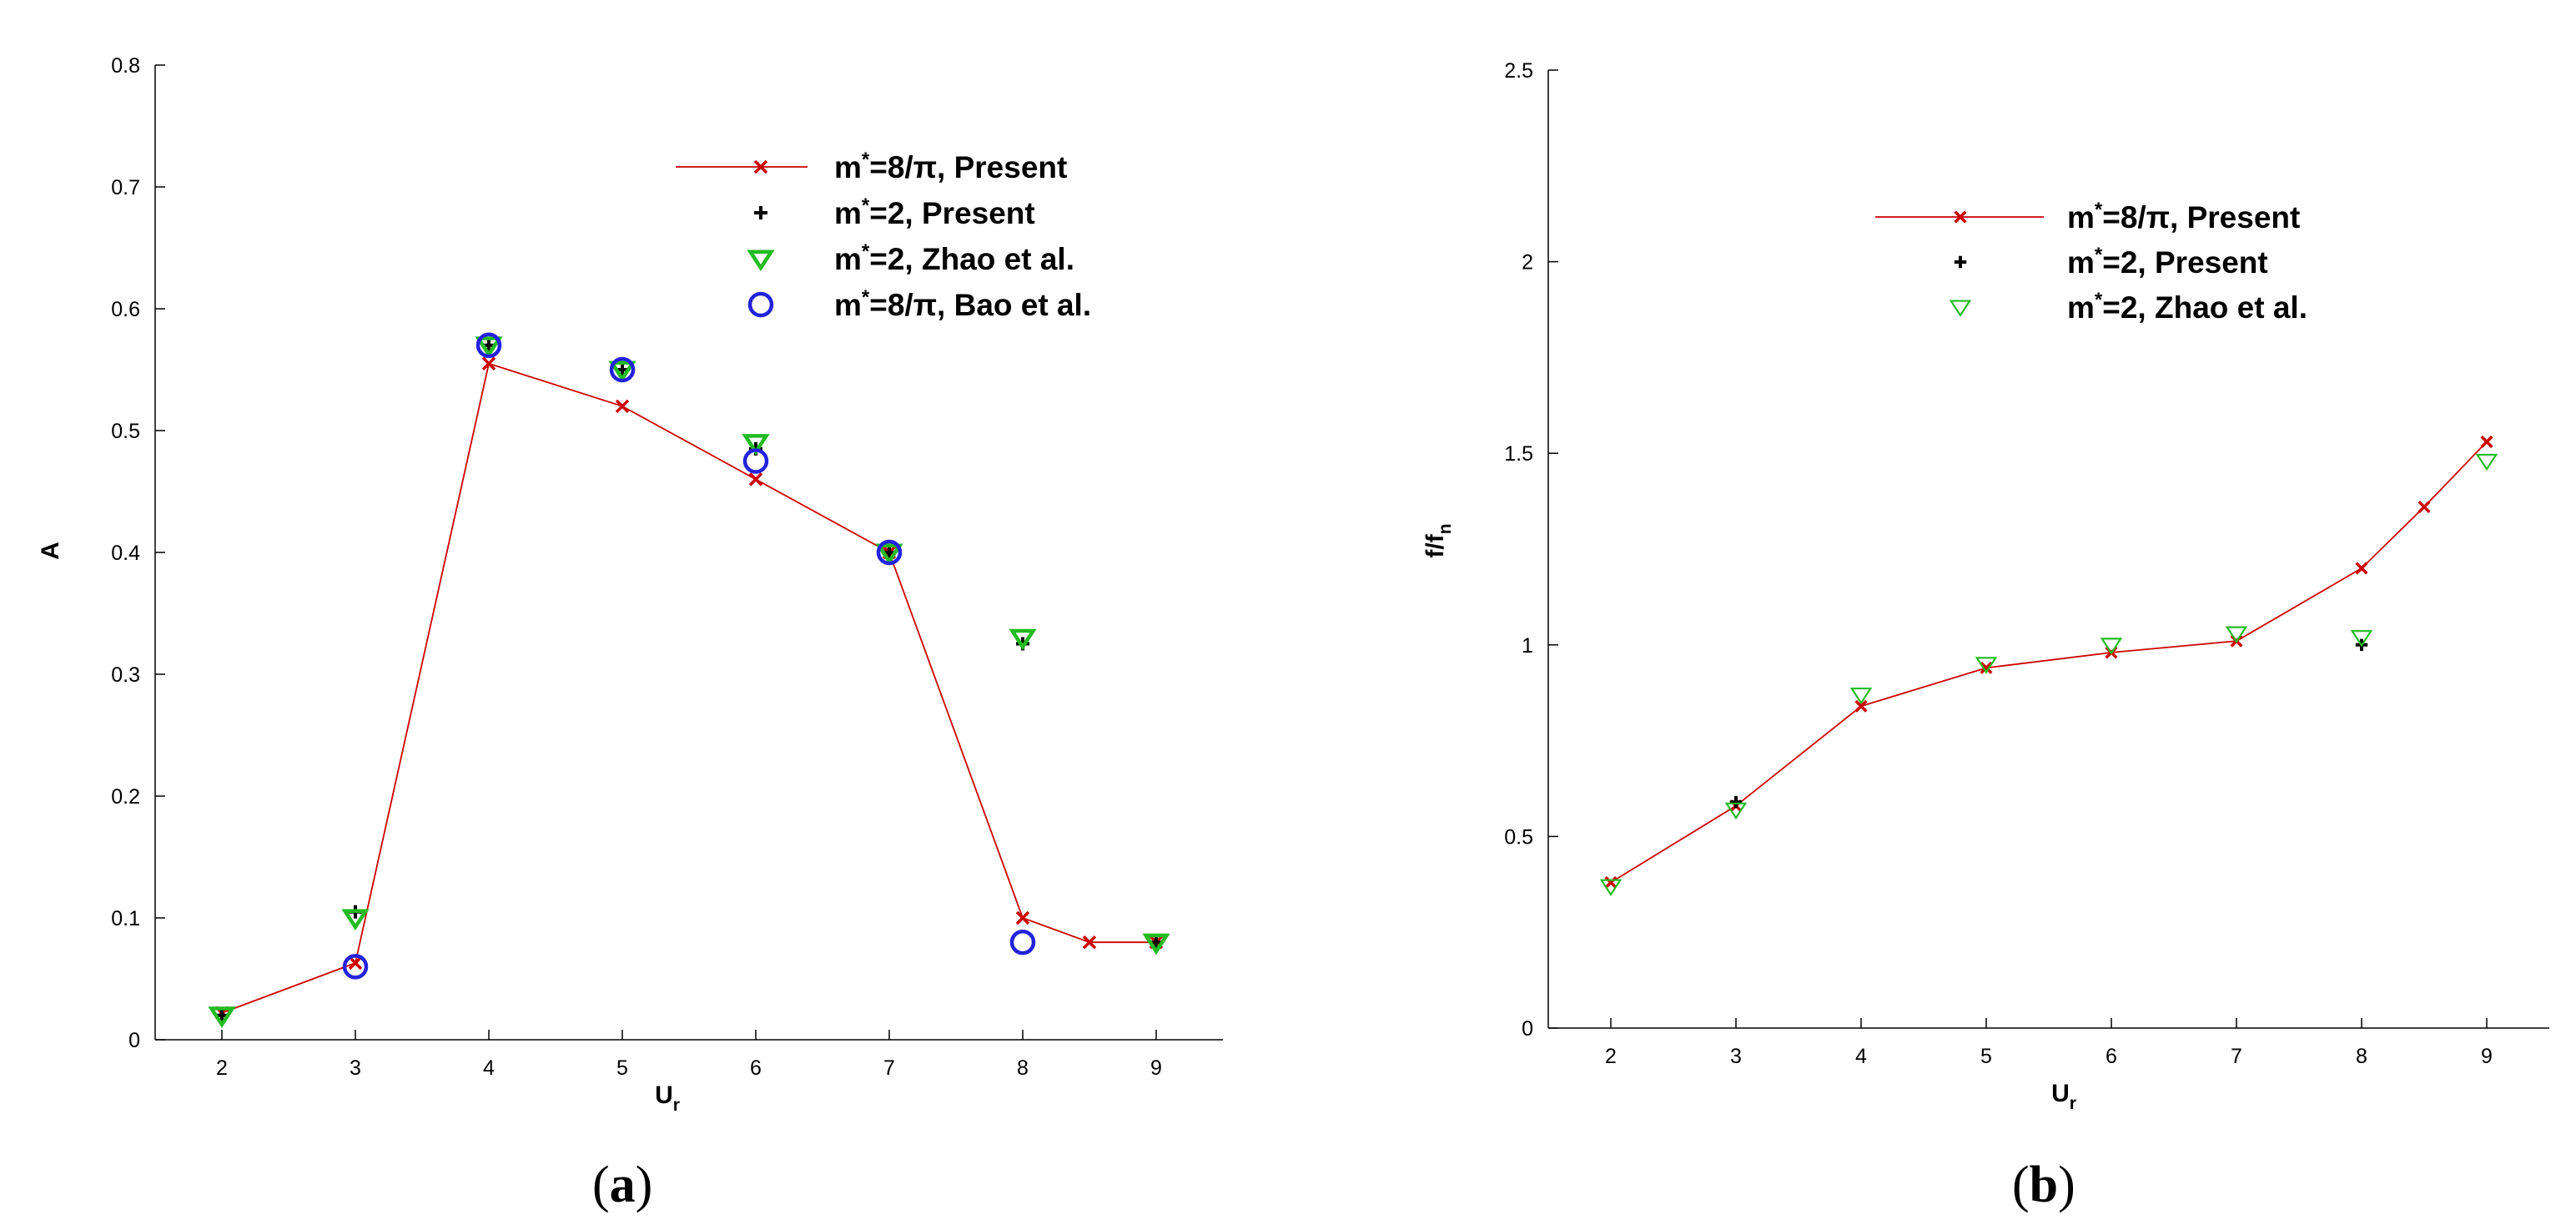 Image resolution: width=2576 pixels, height=1225 pixels. I want to click on y-tick-label: 2, so click(1527, 263).